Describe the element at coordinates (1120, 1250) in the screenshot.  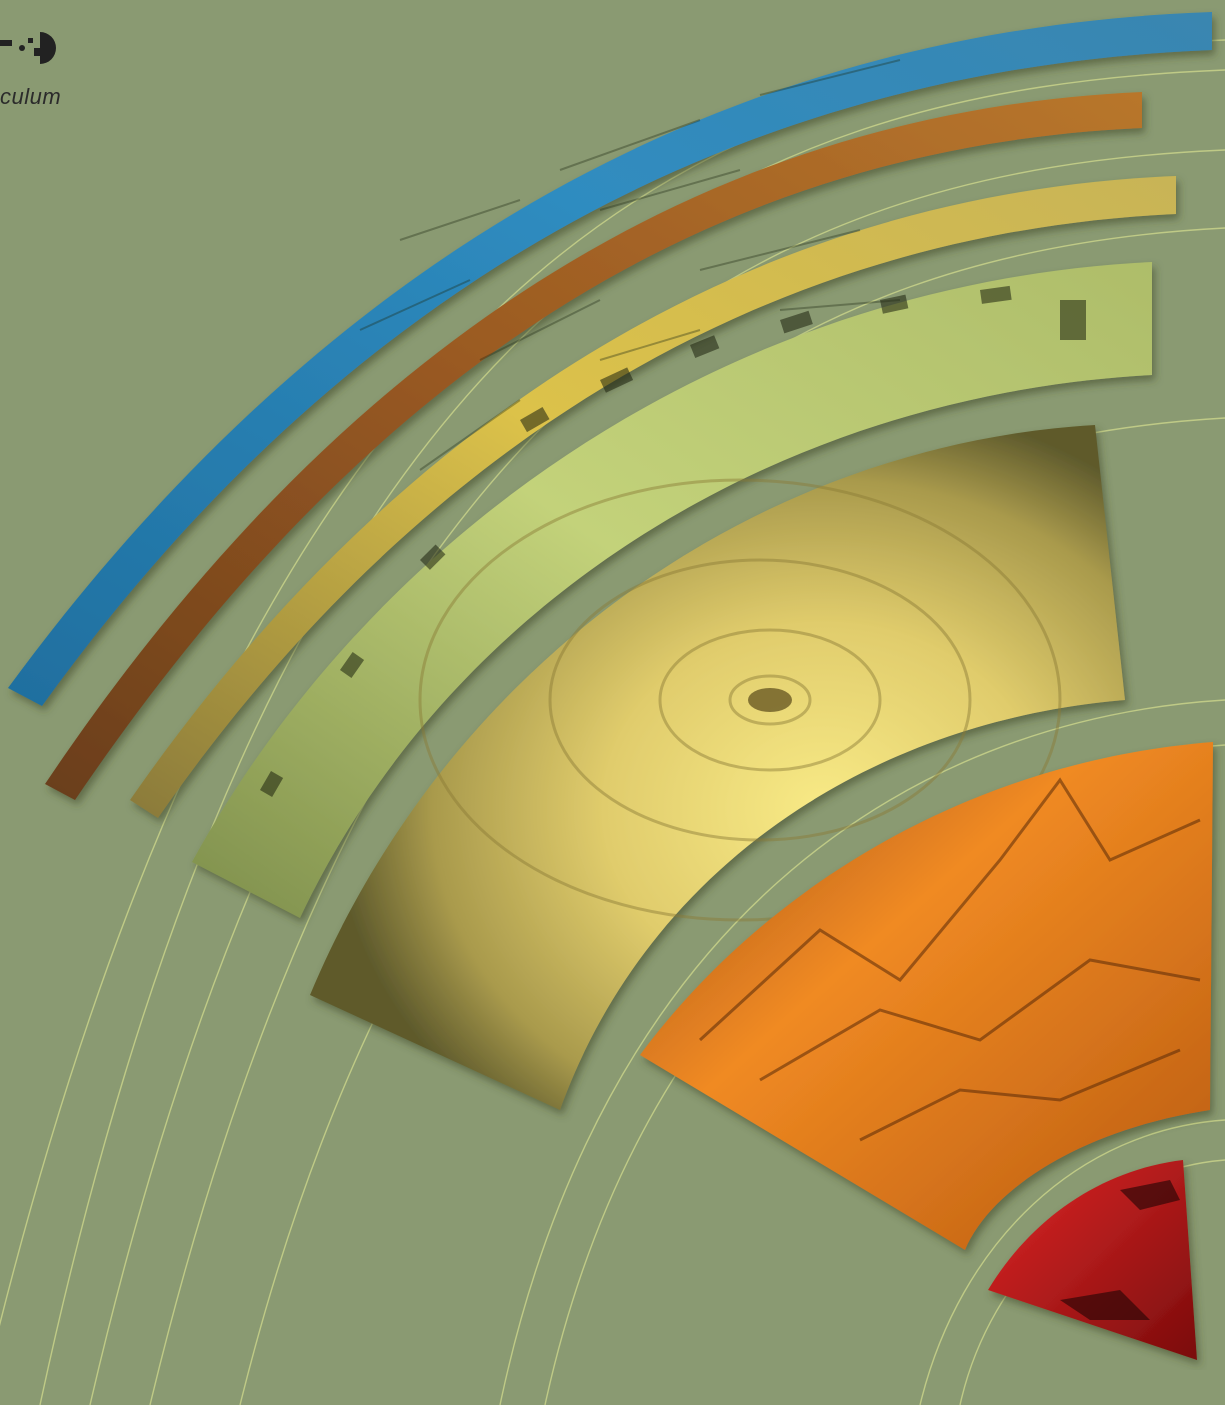
I see `red-dark-patches` at that location.